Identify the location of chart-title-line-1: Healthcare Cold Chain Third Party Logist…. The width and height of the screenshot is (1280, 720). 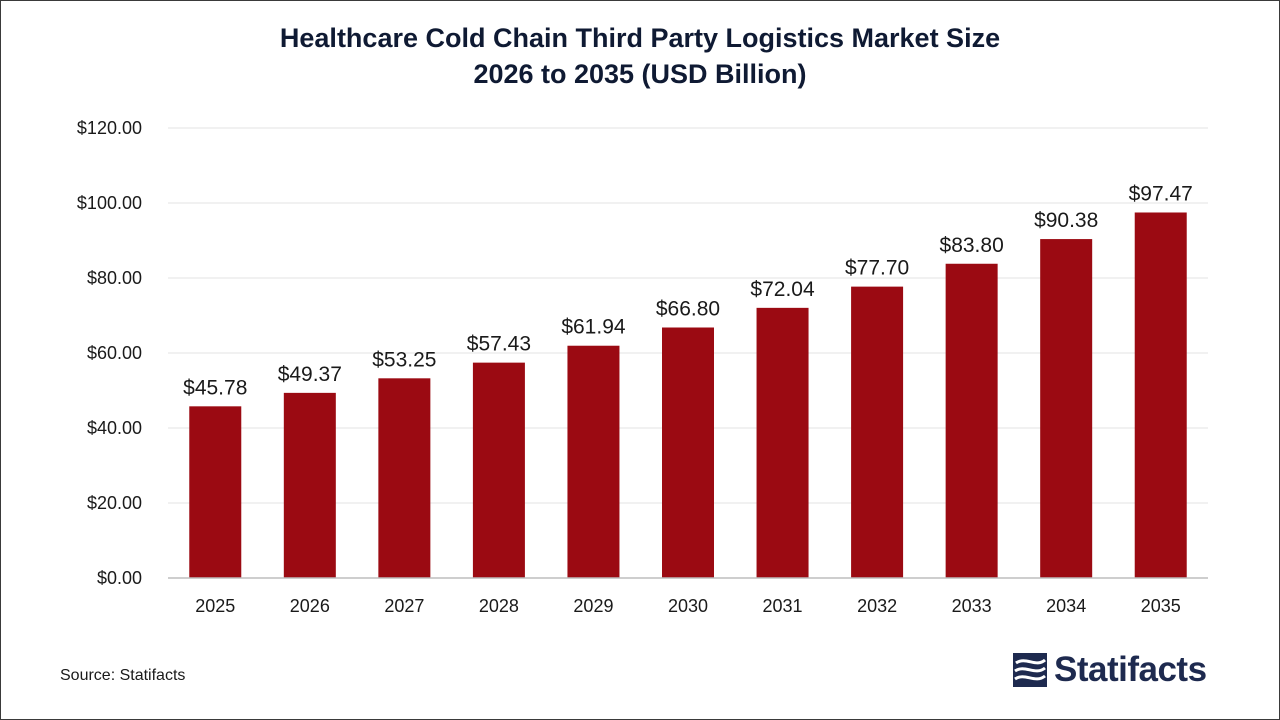
(640, 38).